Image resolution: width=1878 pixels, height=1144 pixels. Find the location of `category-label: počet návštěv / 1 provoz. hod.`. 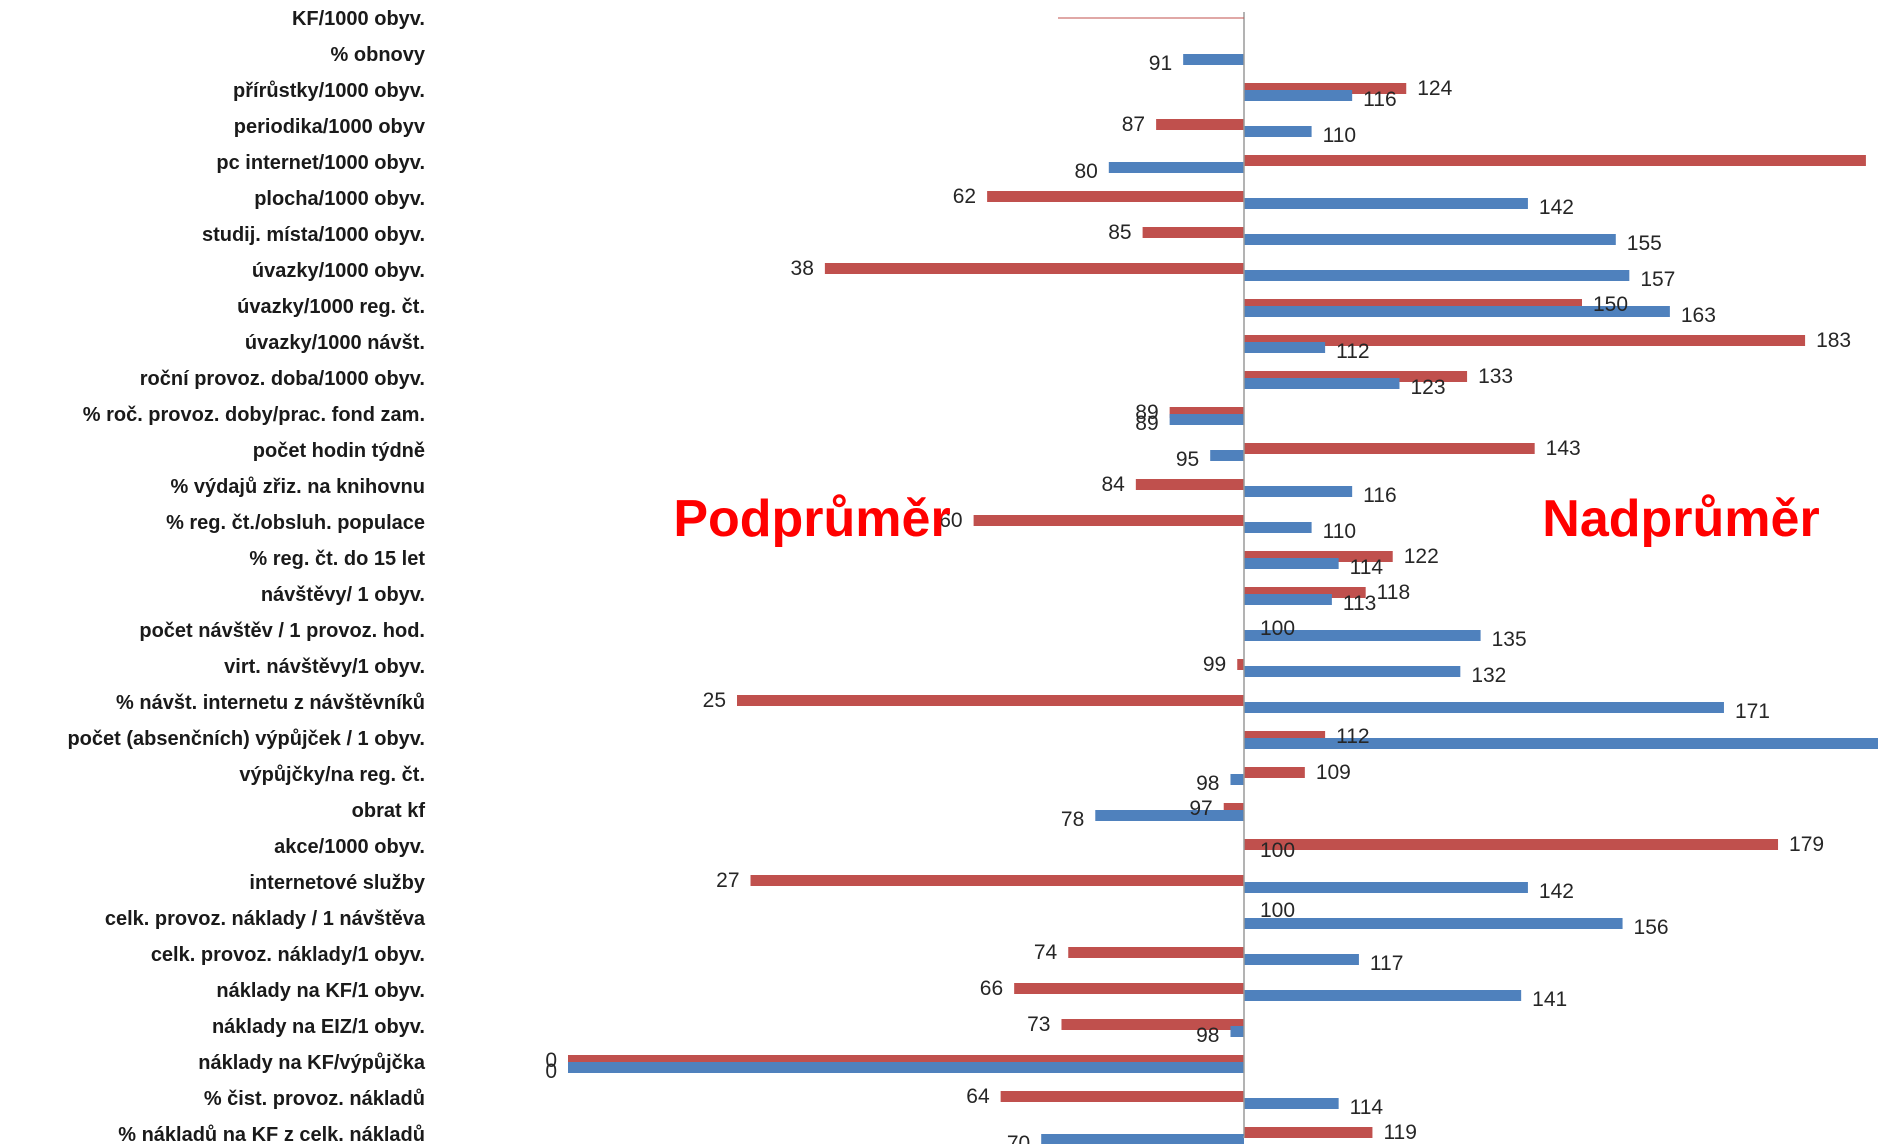

category-label: počet návštěv / 1 provoz. hod. is located at coordinates (282, 631).